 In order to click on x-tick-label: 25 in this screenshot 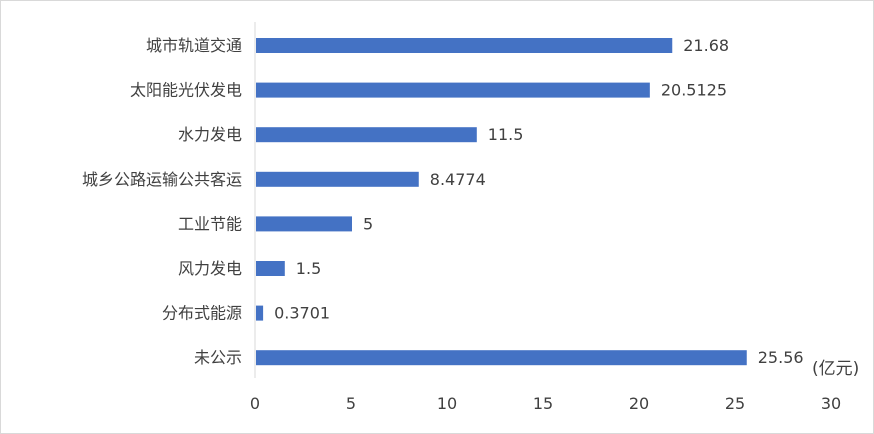, I will do `click(735, 403)`.